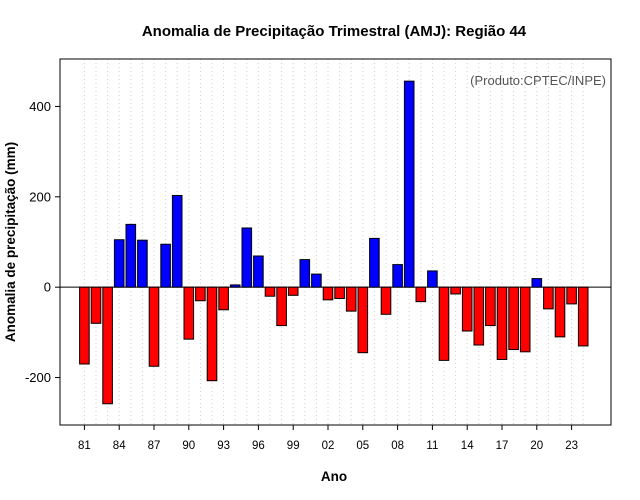 The height and width of the screenshot is (500, 640). Describe the element at coordinates (40, 106) in the screenshot. I see `y-tick-label: 400` at that location.